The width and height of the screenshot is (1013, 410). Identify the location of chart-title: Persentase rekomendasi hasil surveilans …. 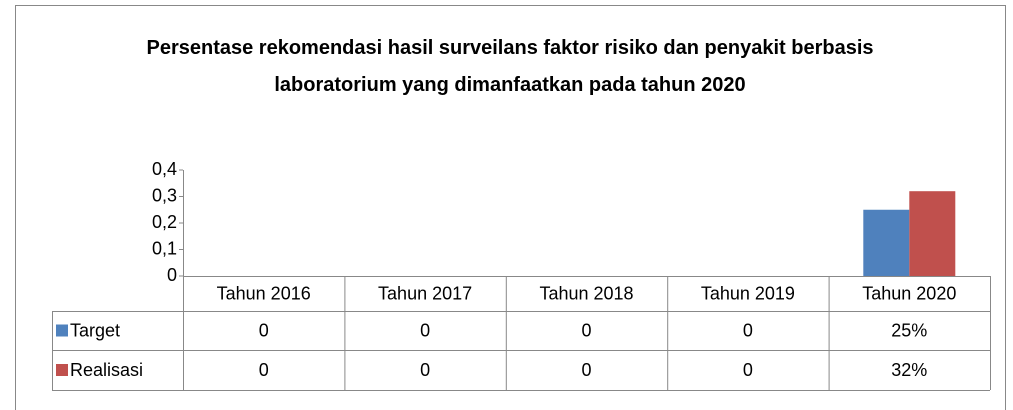
(510, 66).